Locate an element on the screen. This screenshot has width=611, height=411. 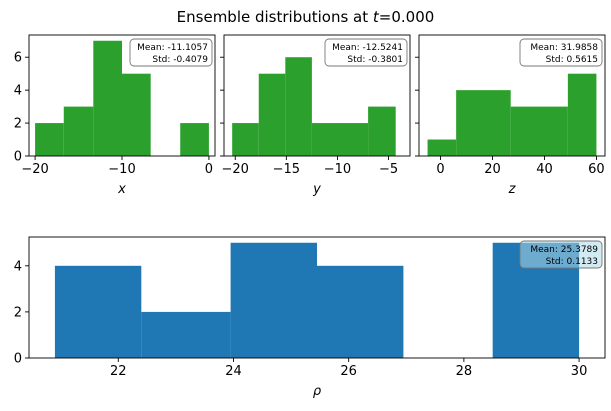
x-tick-label: 20 is located at coordinates (492, 169).